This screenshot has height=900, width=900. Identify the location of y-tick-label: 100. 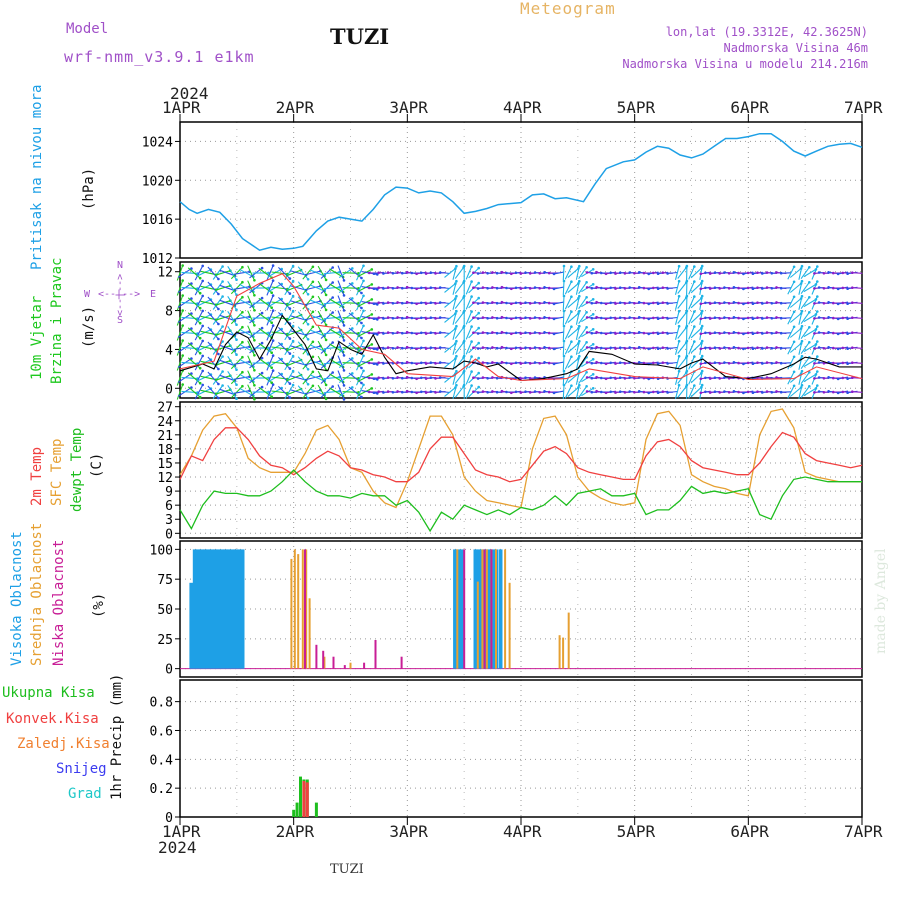
(161, 550).